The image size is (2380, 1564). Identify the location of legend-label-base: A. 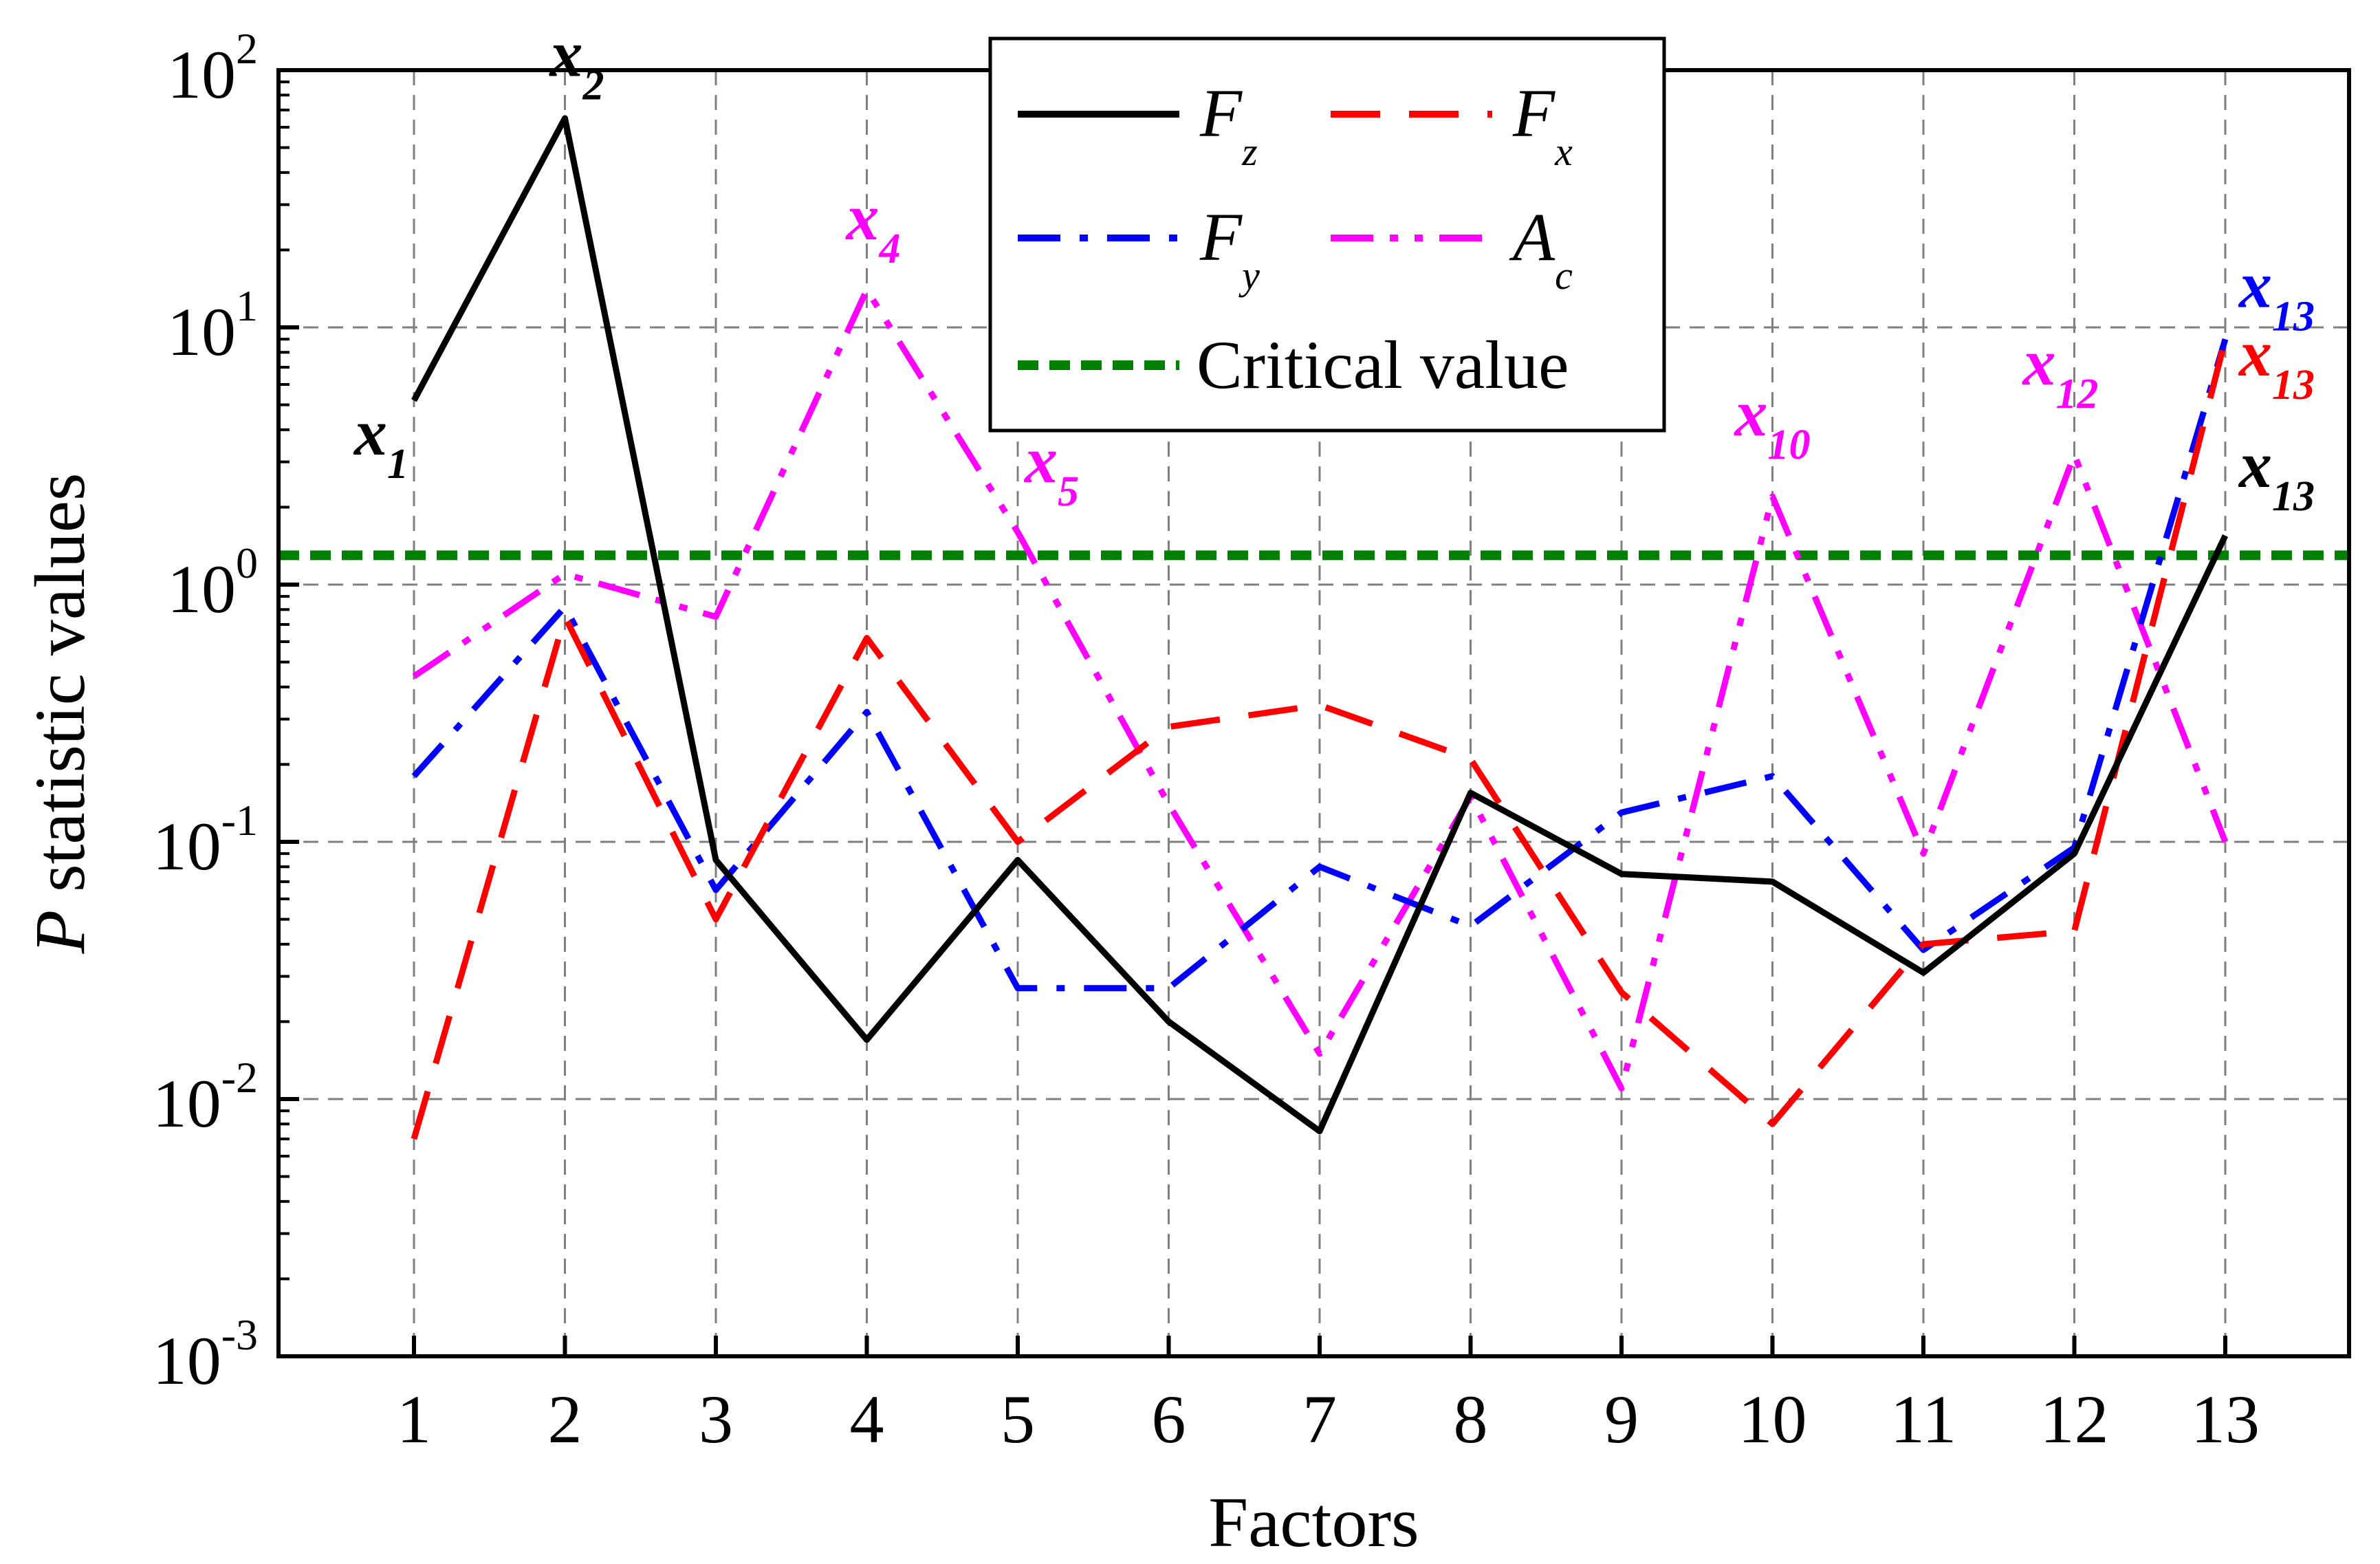
(1532, 237).